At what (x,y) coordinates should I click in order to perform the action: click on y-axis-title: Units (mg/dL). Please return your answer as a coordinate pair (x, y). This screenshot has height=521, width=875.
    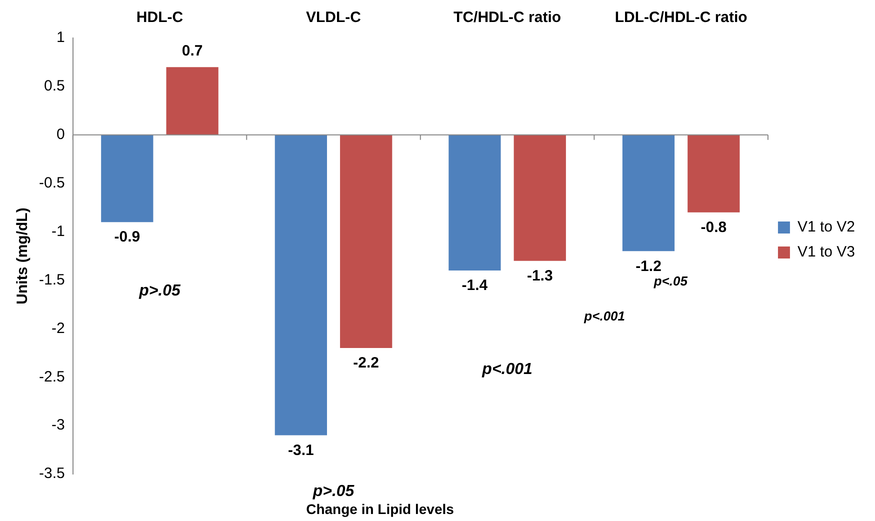
    Looking at the image, I should click on (23, 256).